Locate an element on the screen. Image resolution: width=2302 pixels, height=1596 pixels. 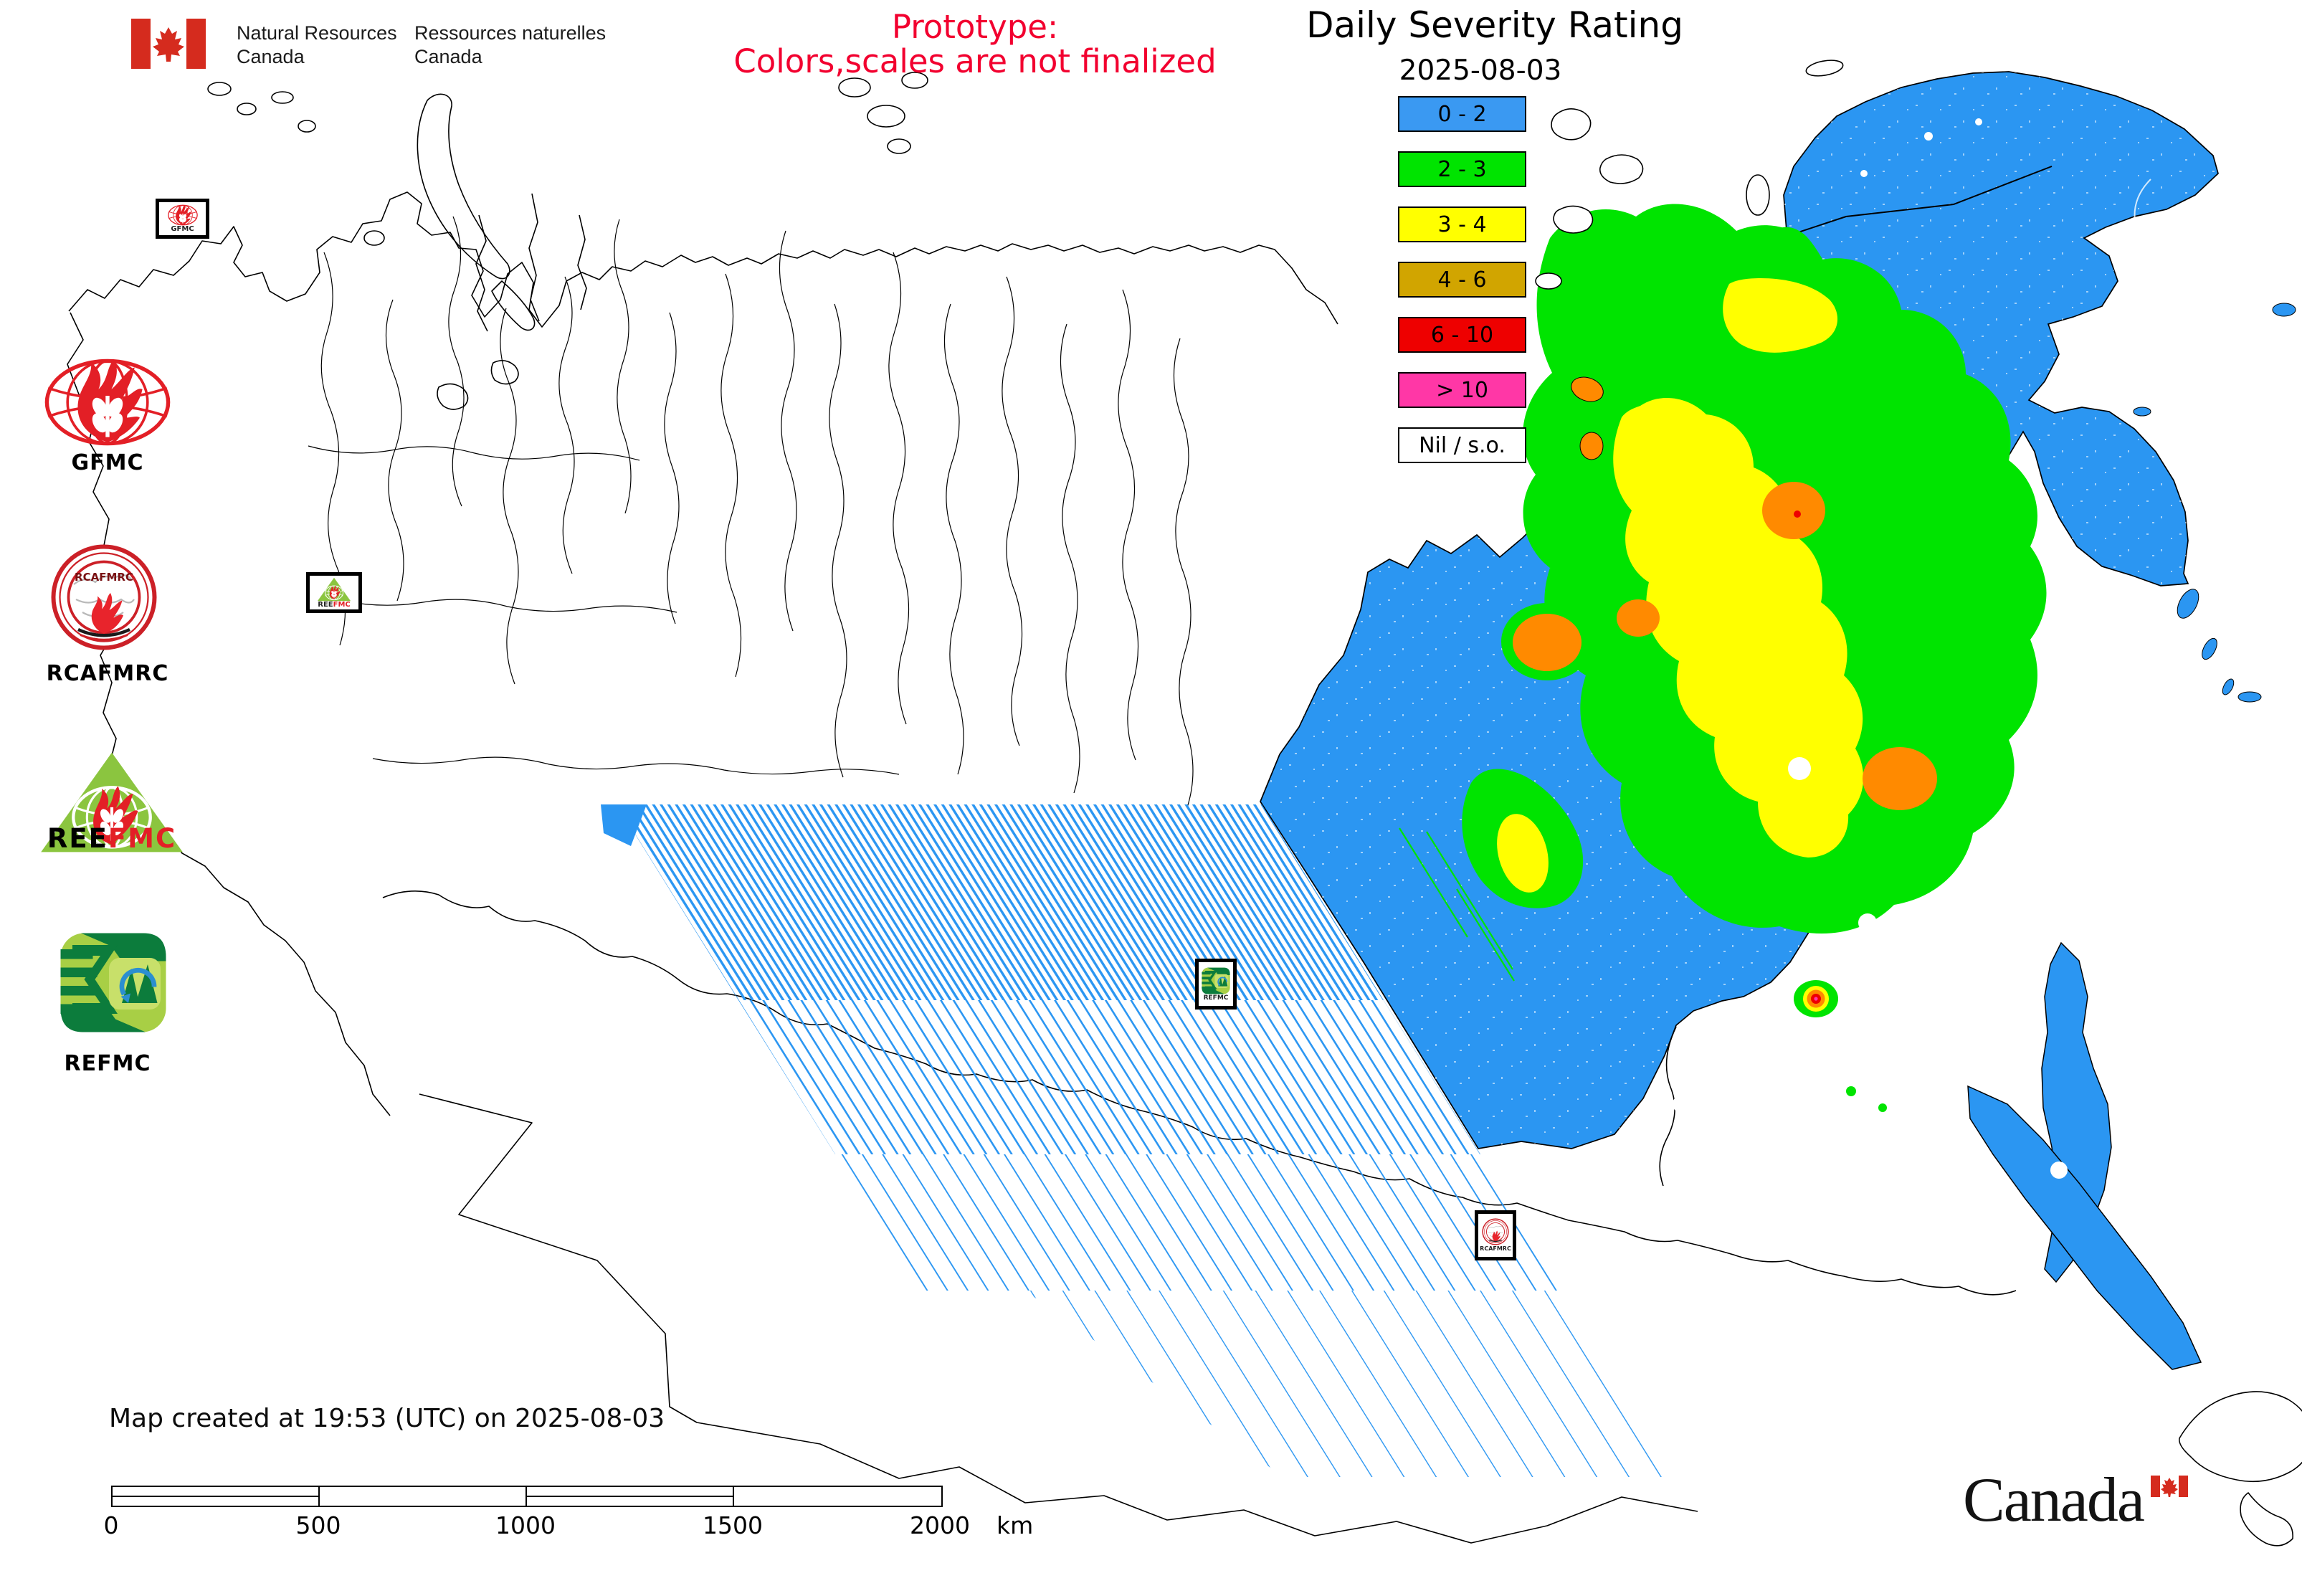
scale-unit: km is located at coordinates (1015, 1525).